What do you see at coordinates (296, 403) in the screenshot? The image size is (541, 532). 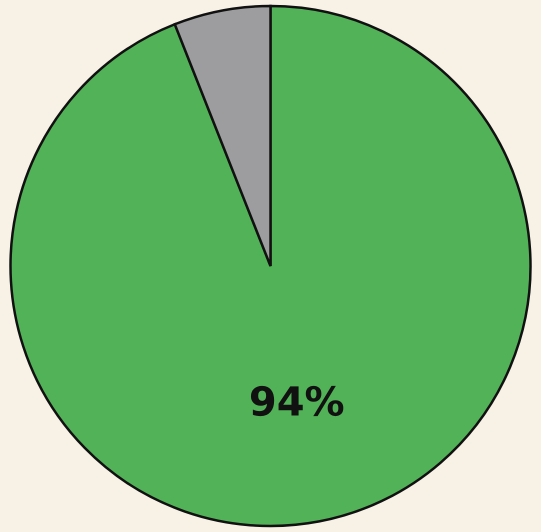 I see `data-label: 94%` at bounding box center [296, 403].